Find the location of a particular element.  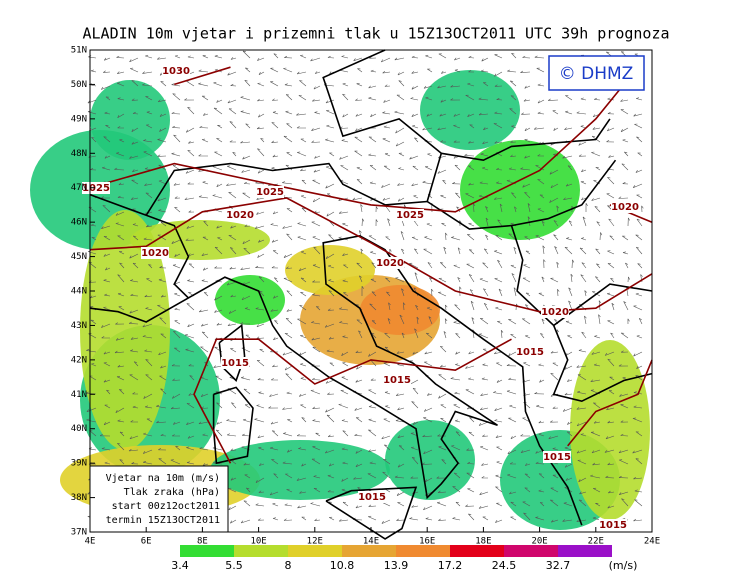

wind-shading is located at coordinates (400, 310).